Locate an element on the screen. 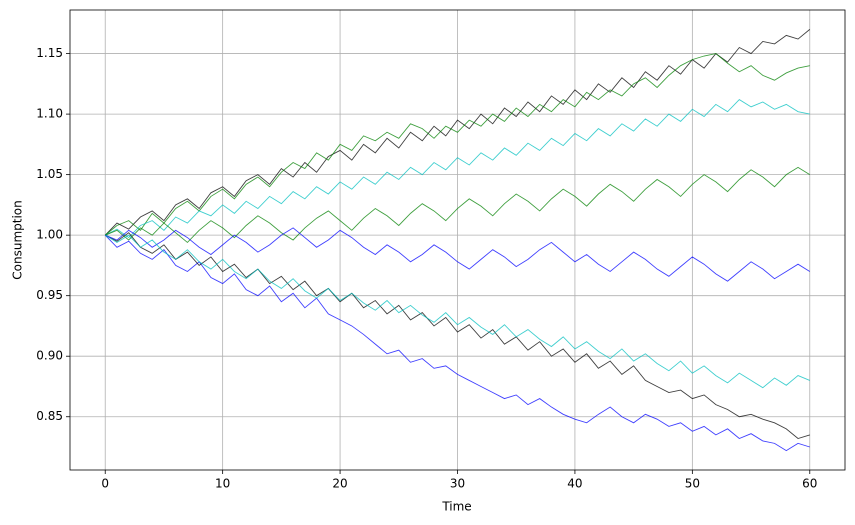  x-tick-label: 10 is located at coordinates (222, 484).